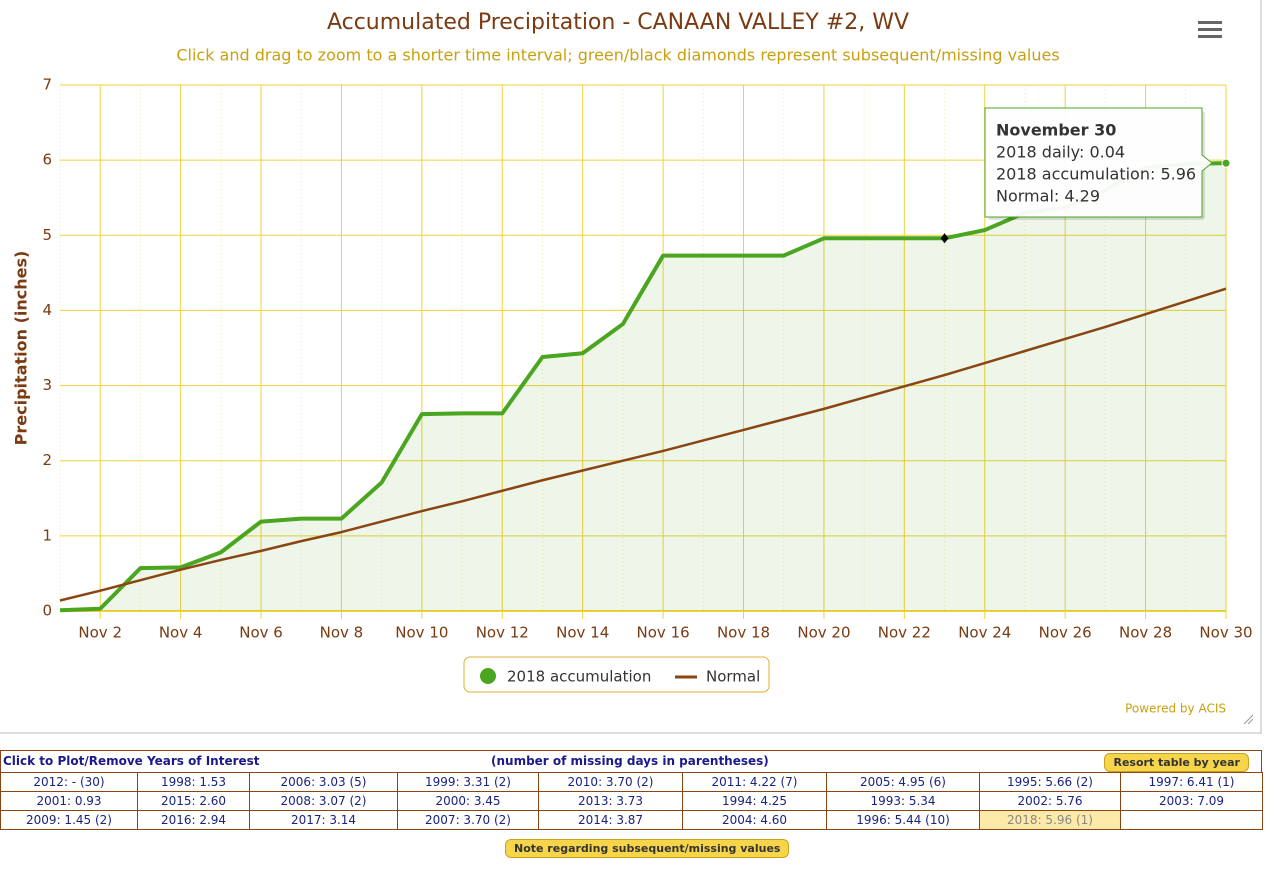 This screenshot has width=1265, height=878. Describe the element at coordinates (47, 85) in the screenshot. I see `y-tick-label: 7` at that location.